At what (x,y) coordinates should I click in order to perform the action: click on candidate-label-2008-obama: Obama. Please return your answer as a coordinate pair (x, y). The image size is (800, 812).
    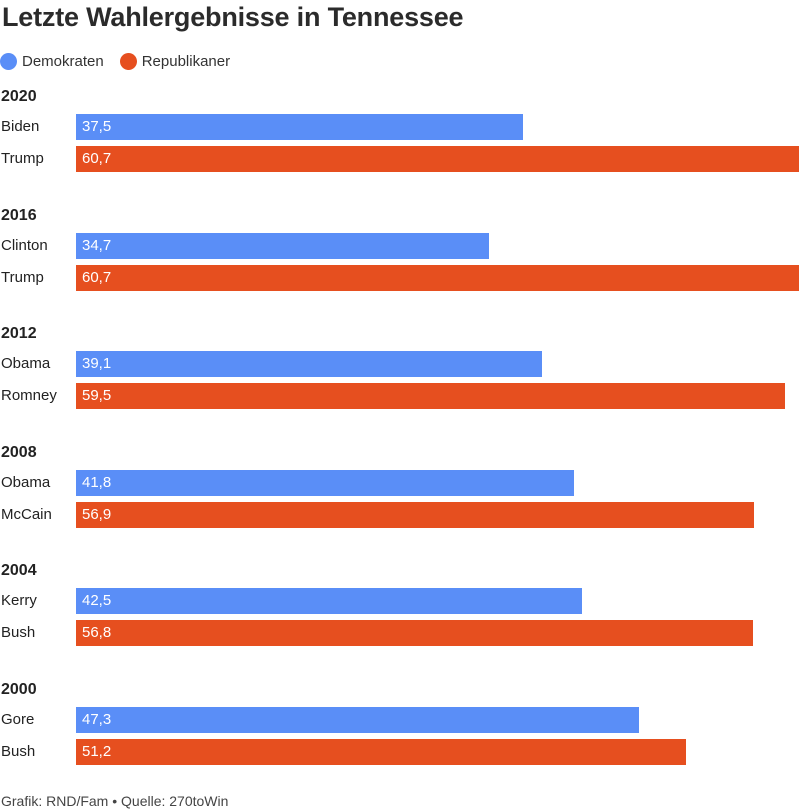
    Looking at the image, I should click on (25, 482).